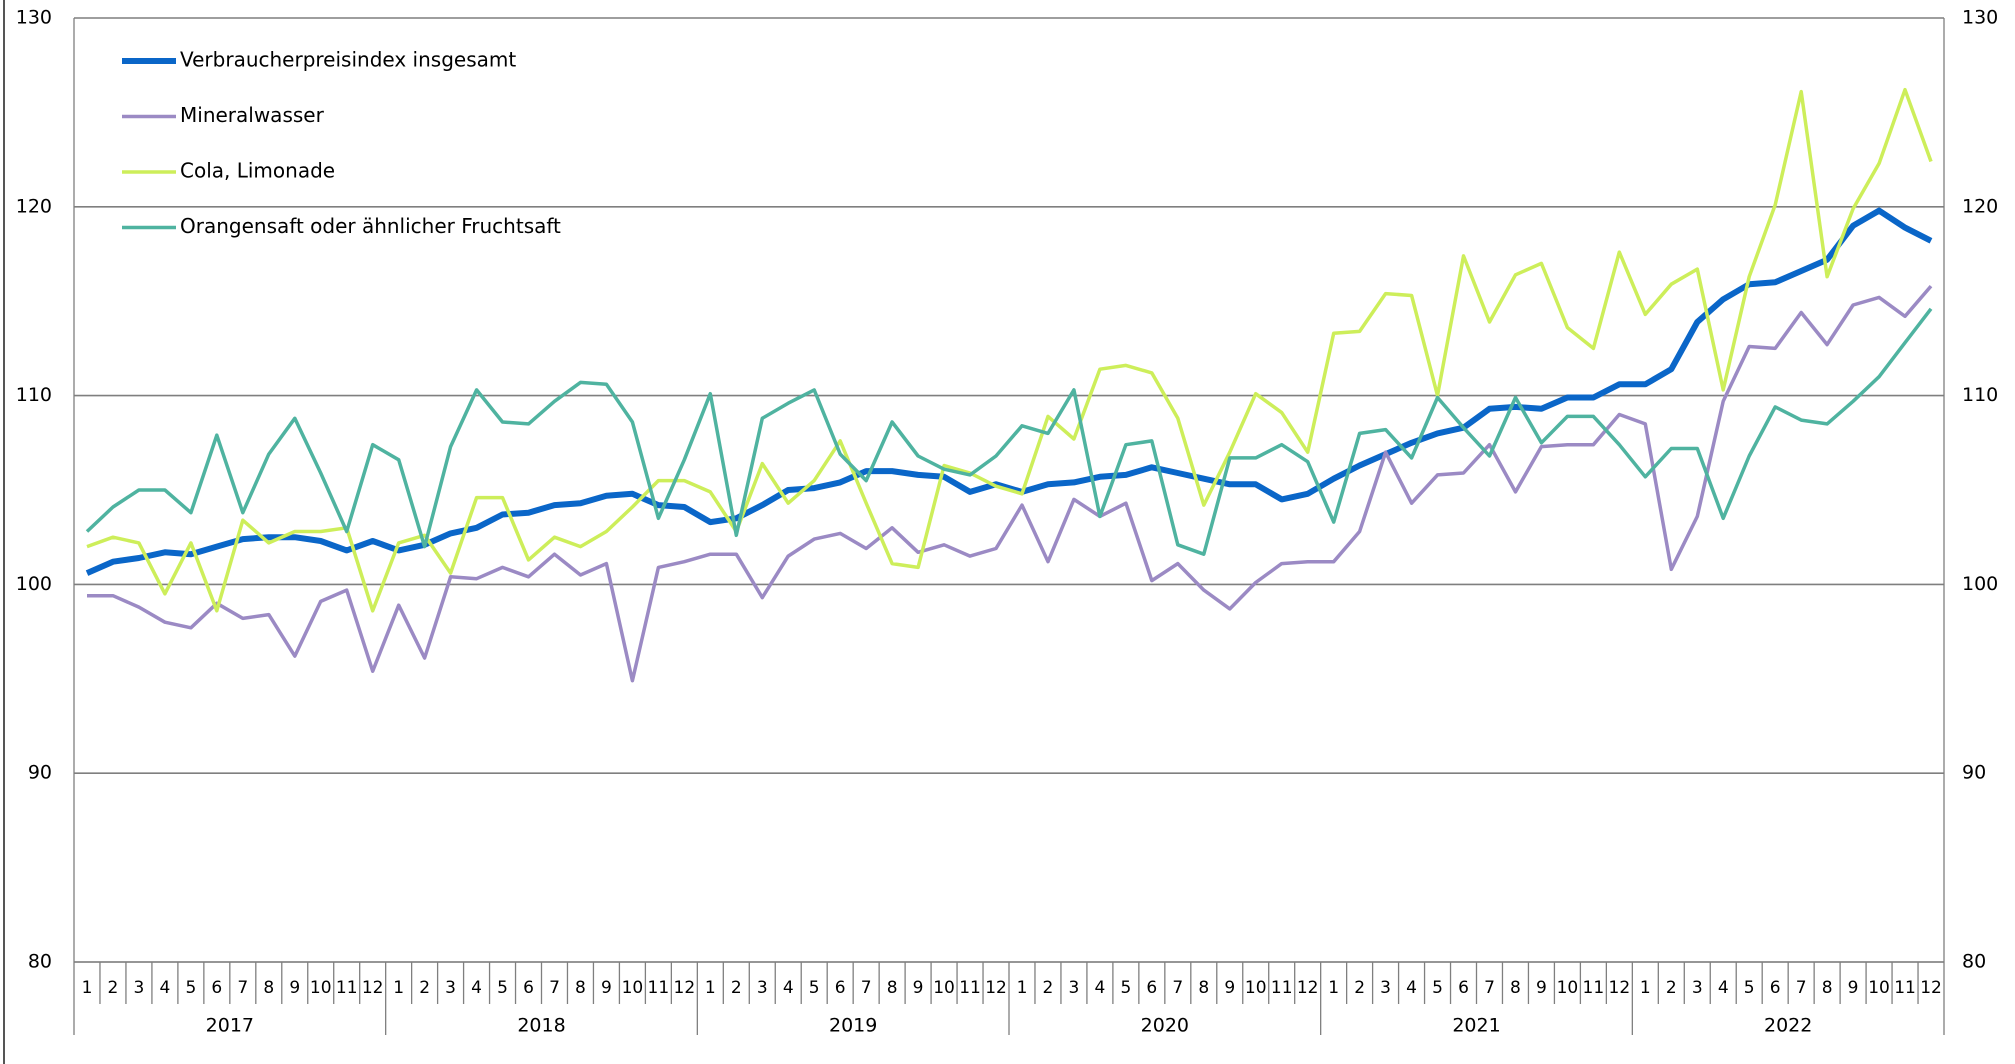  What do you see at coordinates (1788, 1026) in the screenshot?
I see `year-label: 2022` at bounding box center [1788, 1026].